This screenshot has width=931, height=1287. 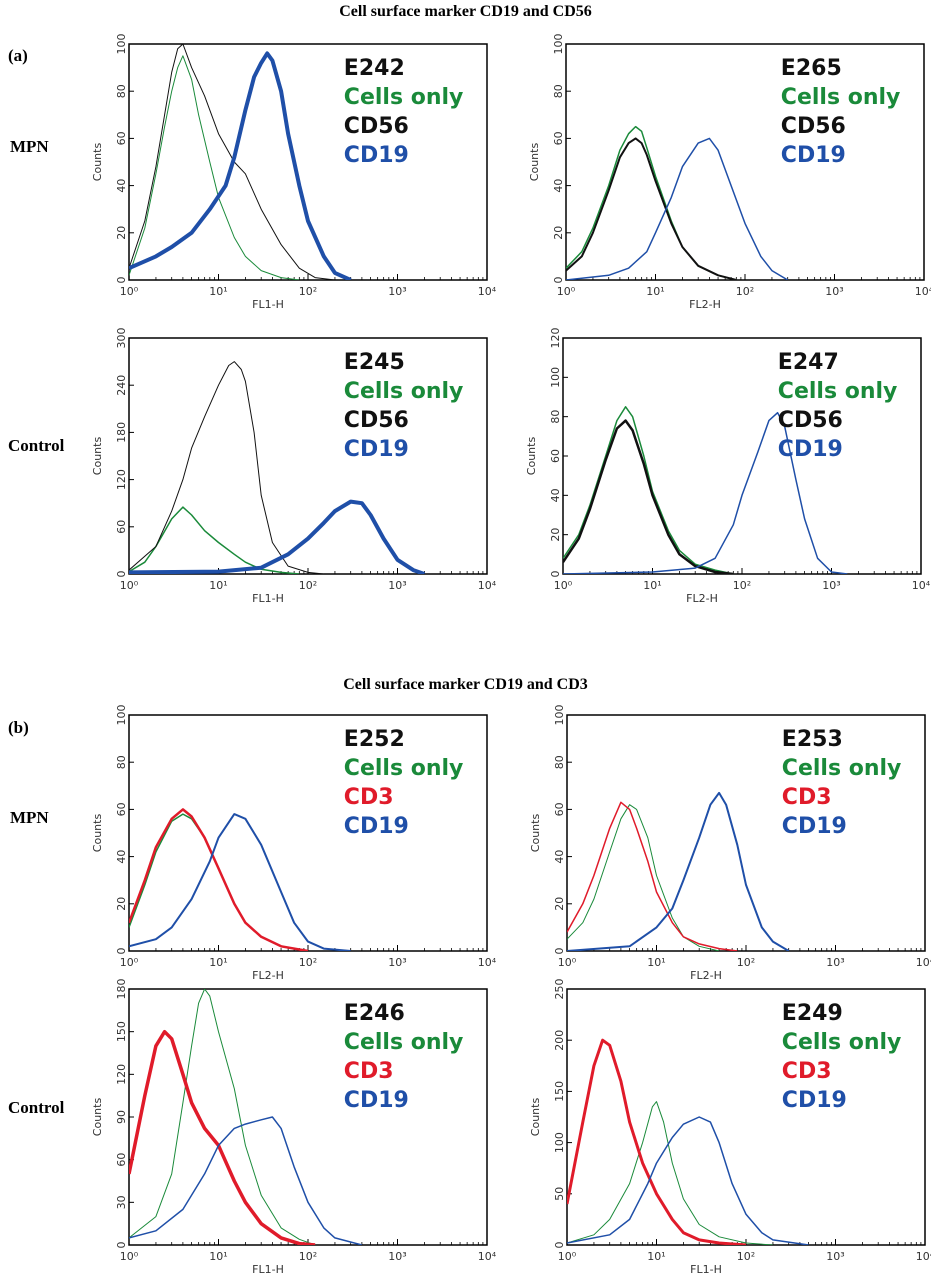 What do you see at coordinates (404, 768) in the screenshot?
I see `e252-legend-cells-only: Cells only` at bounding box center [404, 768].